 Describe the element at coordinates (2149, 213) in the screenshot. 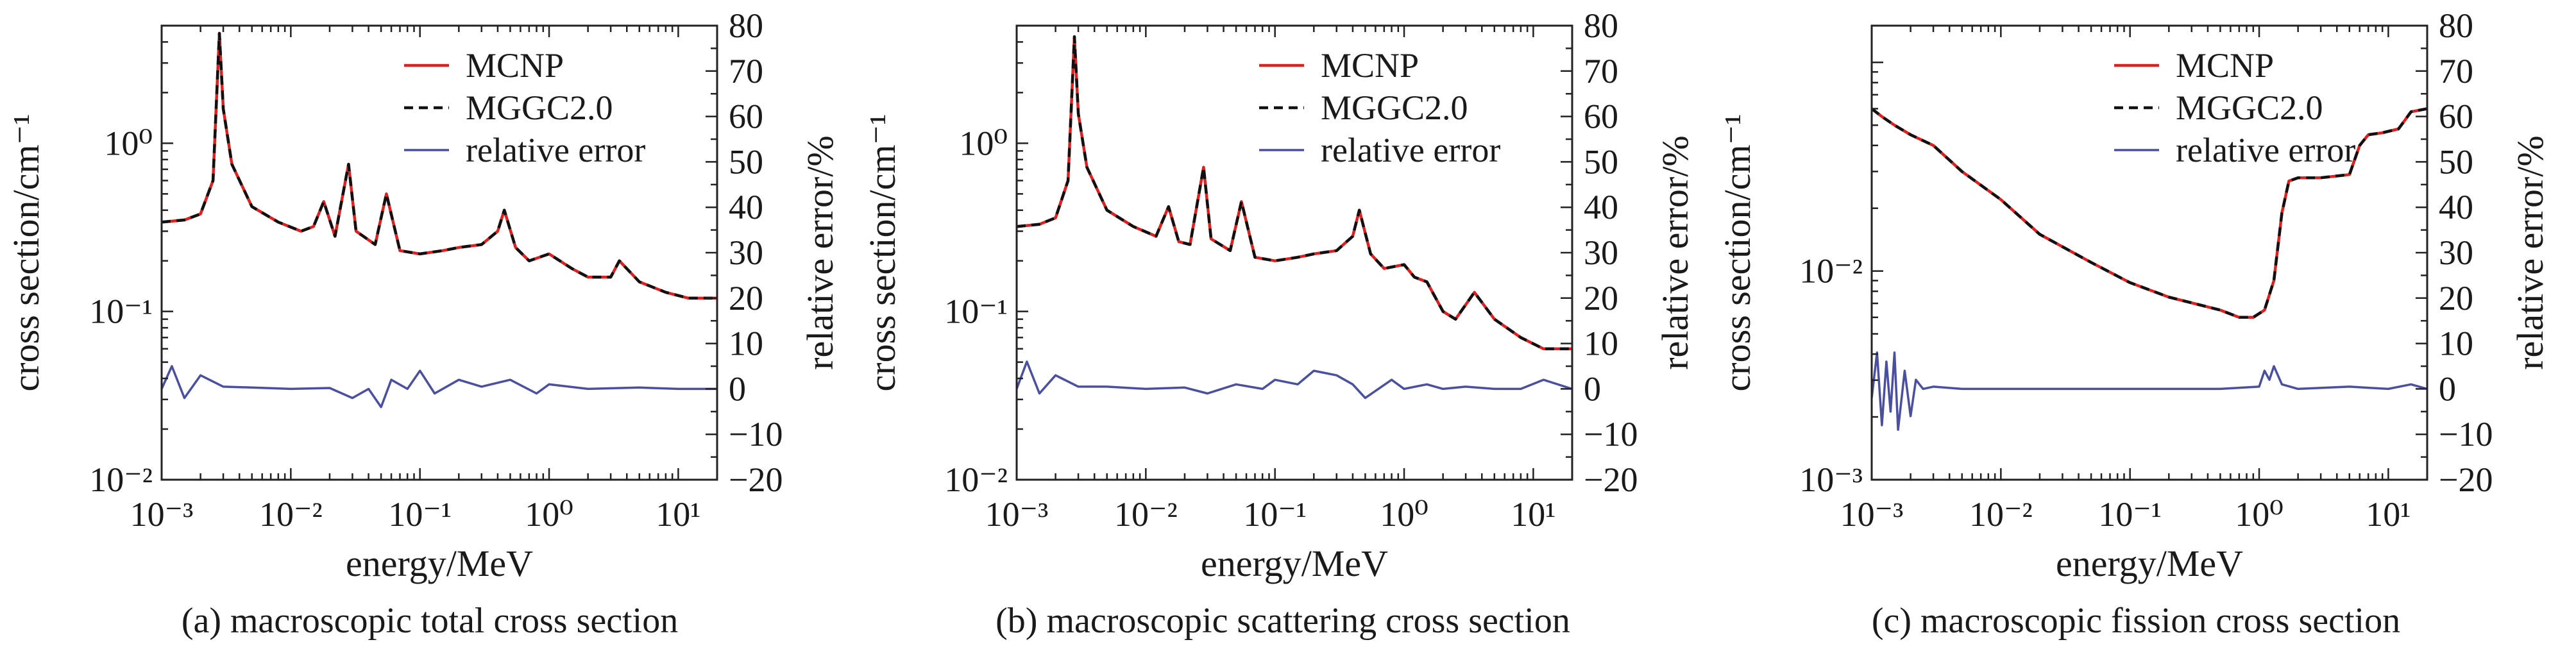

I see `series-line-mcnp` at that location.